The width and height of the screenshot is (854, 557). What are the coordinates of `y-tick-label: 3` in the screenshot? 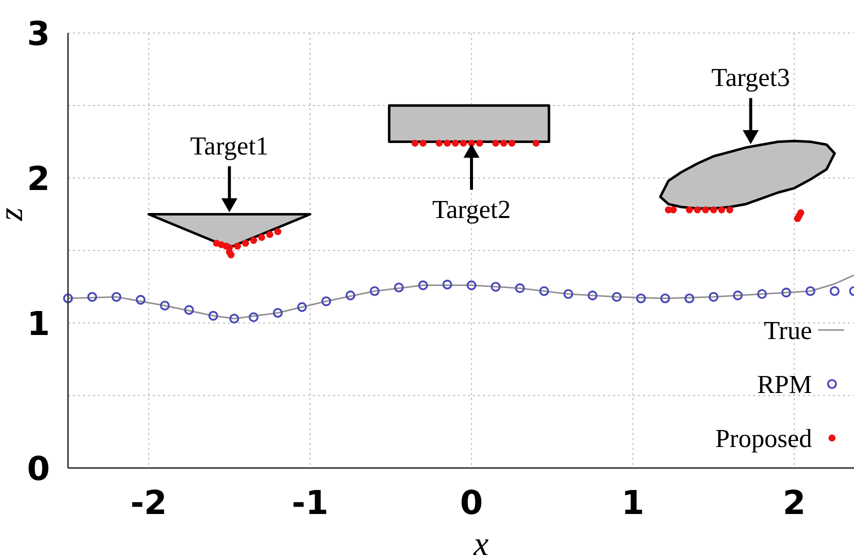 It's located at (38, 33).